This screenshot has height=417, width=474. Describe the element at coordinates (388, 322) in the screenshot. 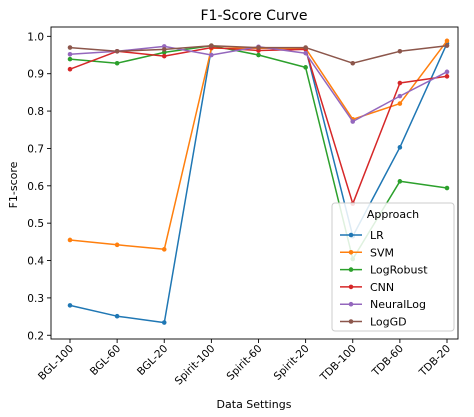

I see `legend-label-loggd: LogGD` at that location.